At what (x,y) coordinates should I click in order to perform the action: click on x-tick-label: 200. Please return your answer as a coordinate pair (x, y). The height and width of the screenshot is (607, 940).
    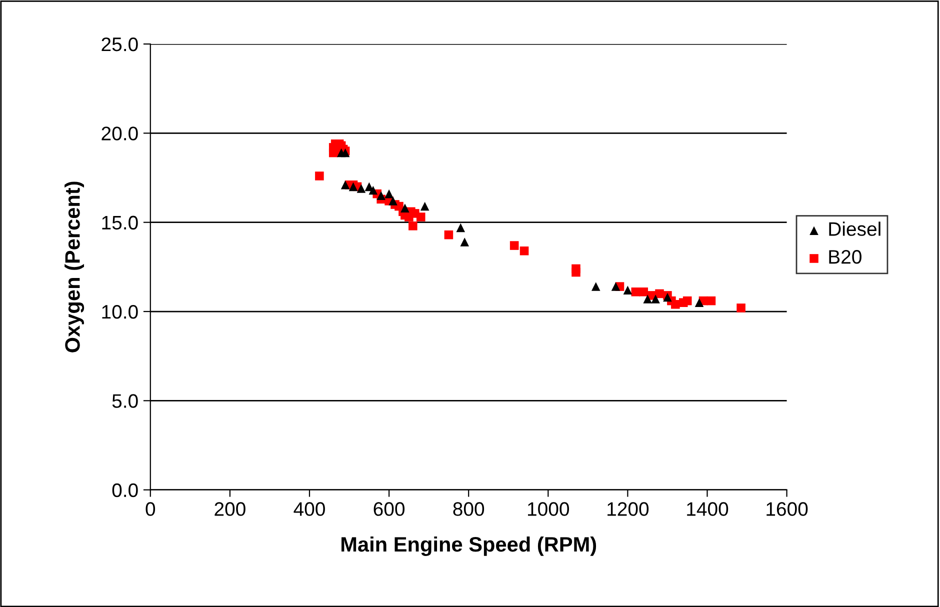
    Looking at the image, I should click on (230, 509).